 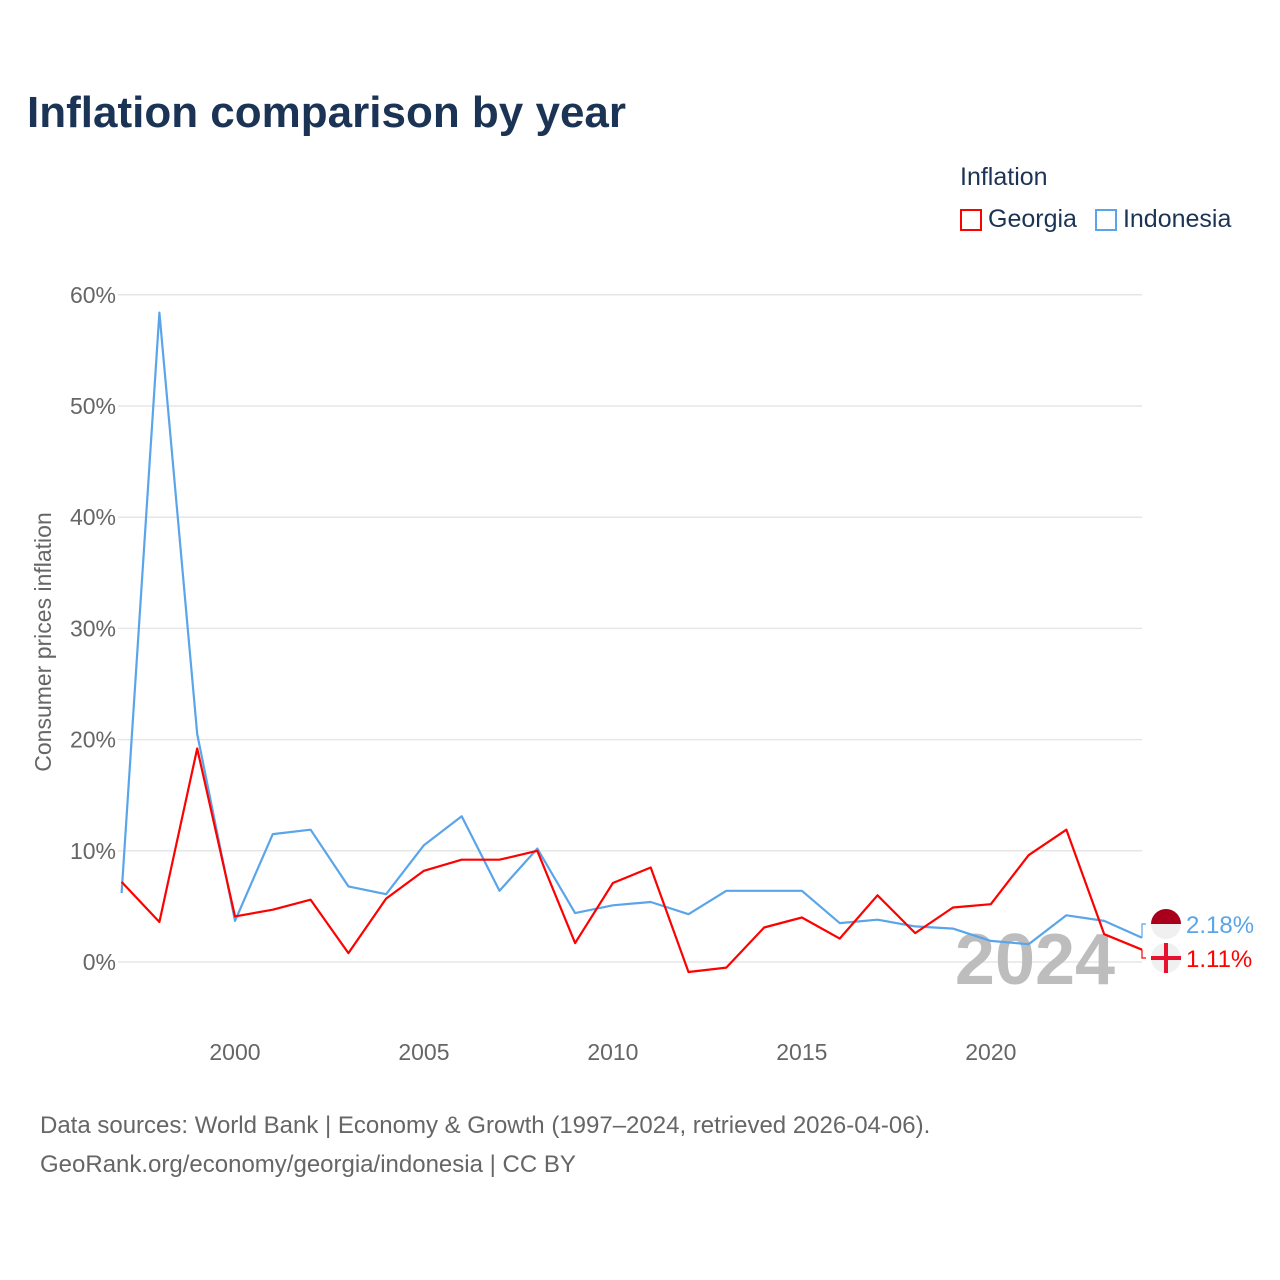 I want to click on chart-title: Inflation comparison by year, so click(x=327, y=112).